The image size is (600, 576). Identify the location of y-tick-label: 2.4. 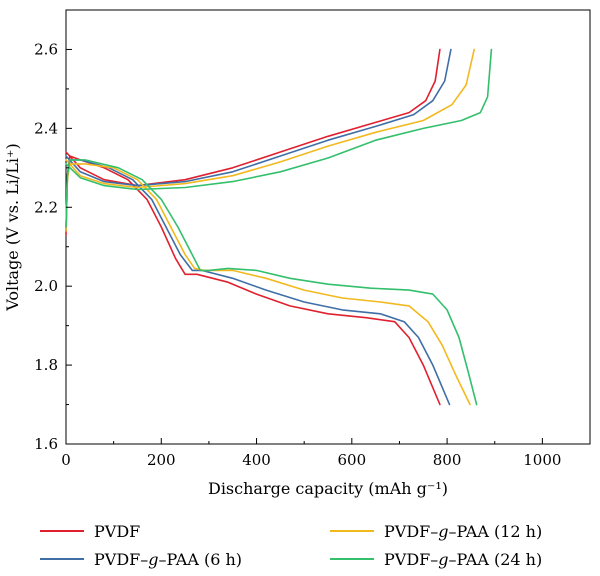
(46, 128).